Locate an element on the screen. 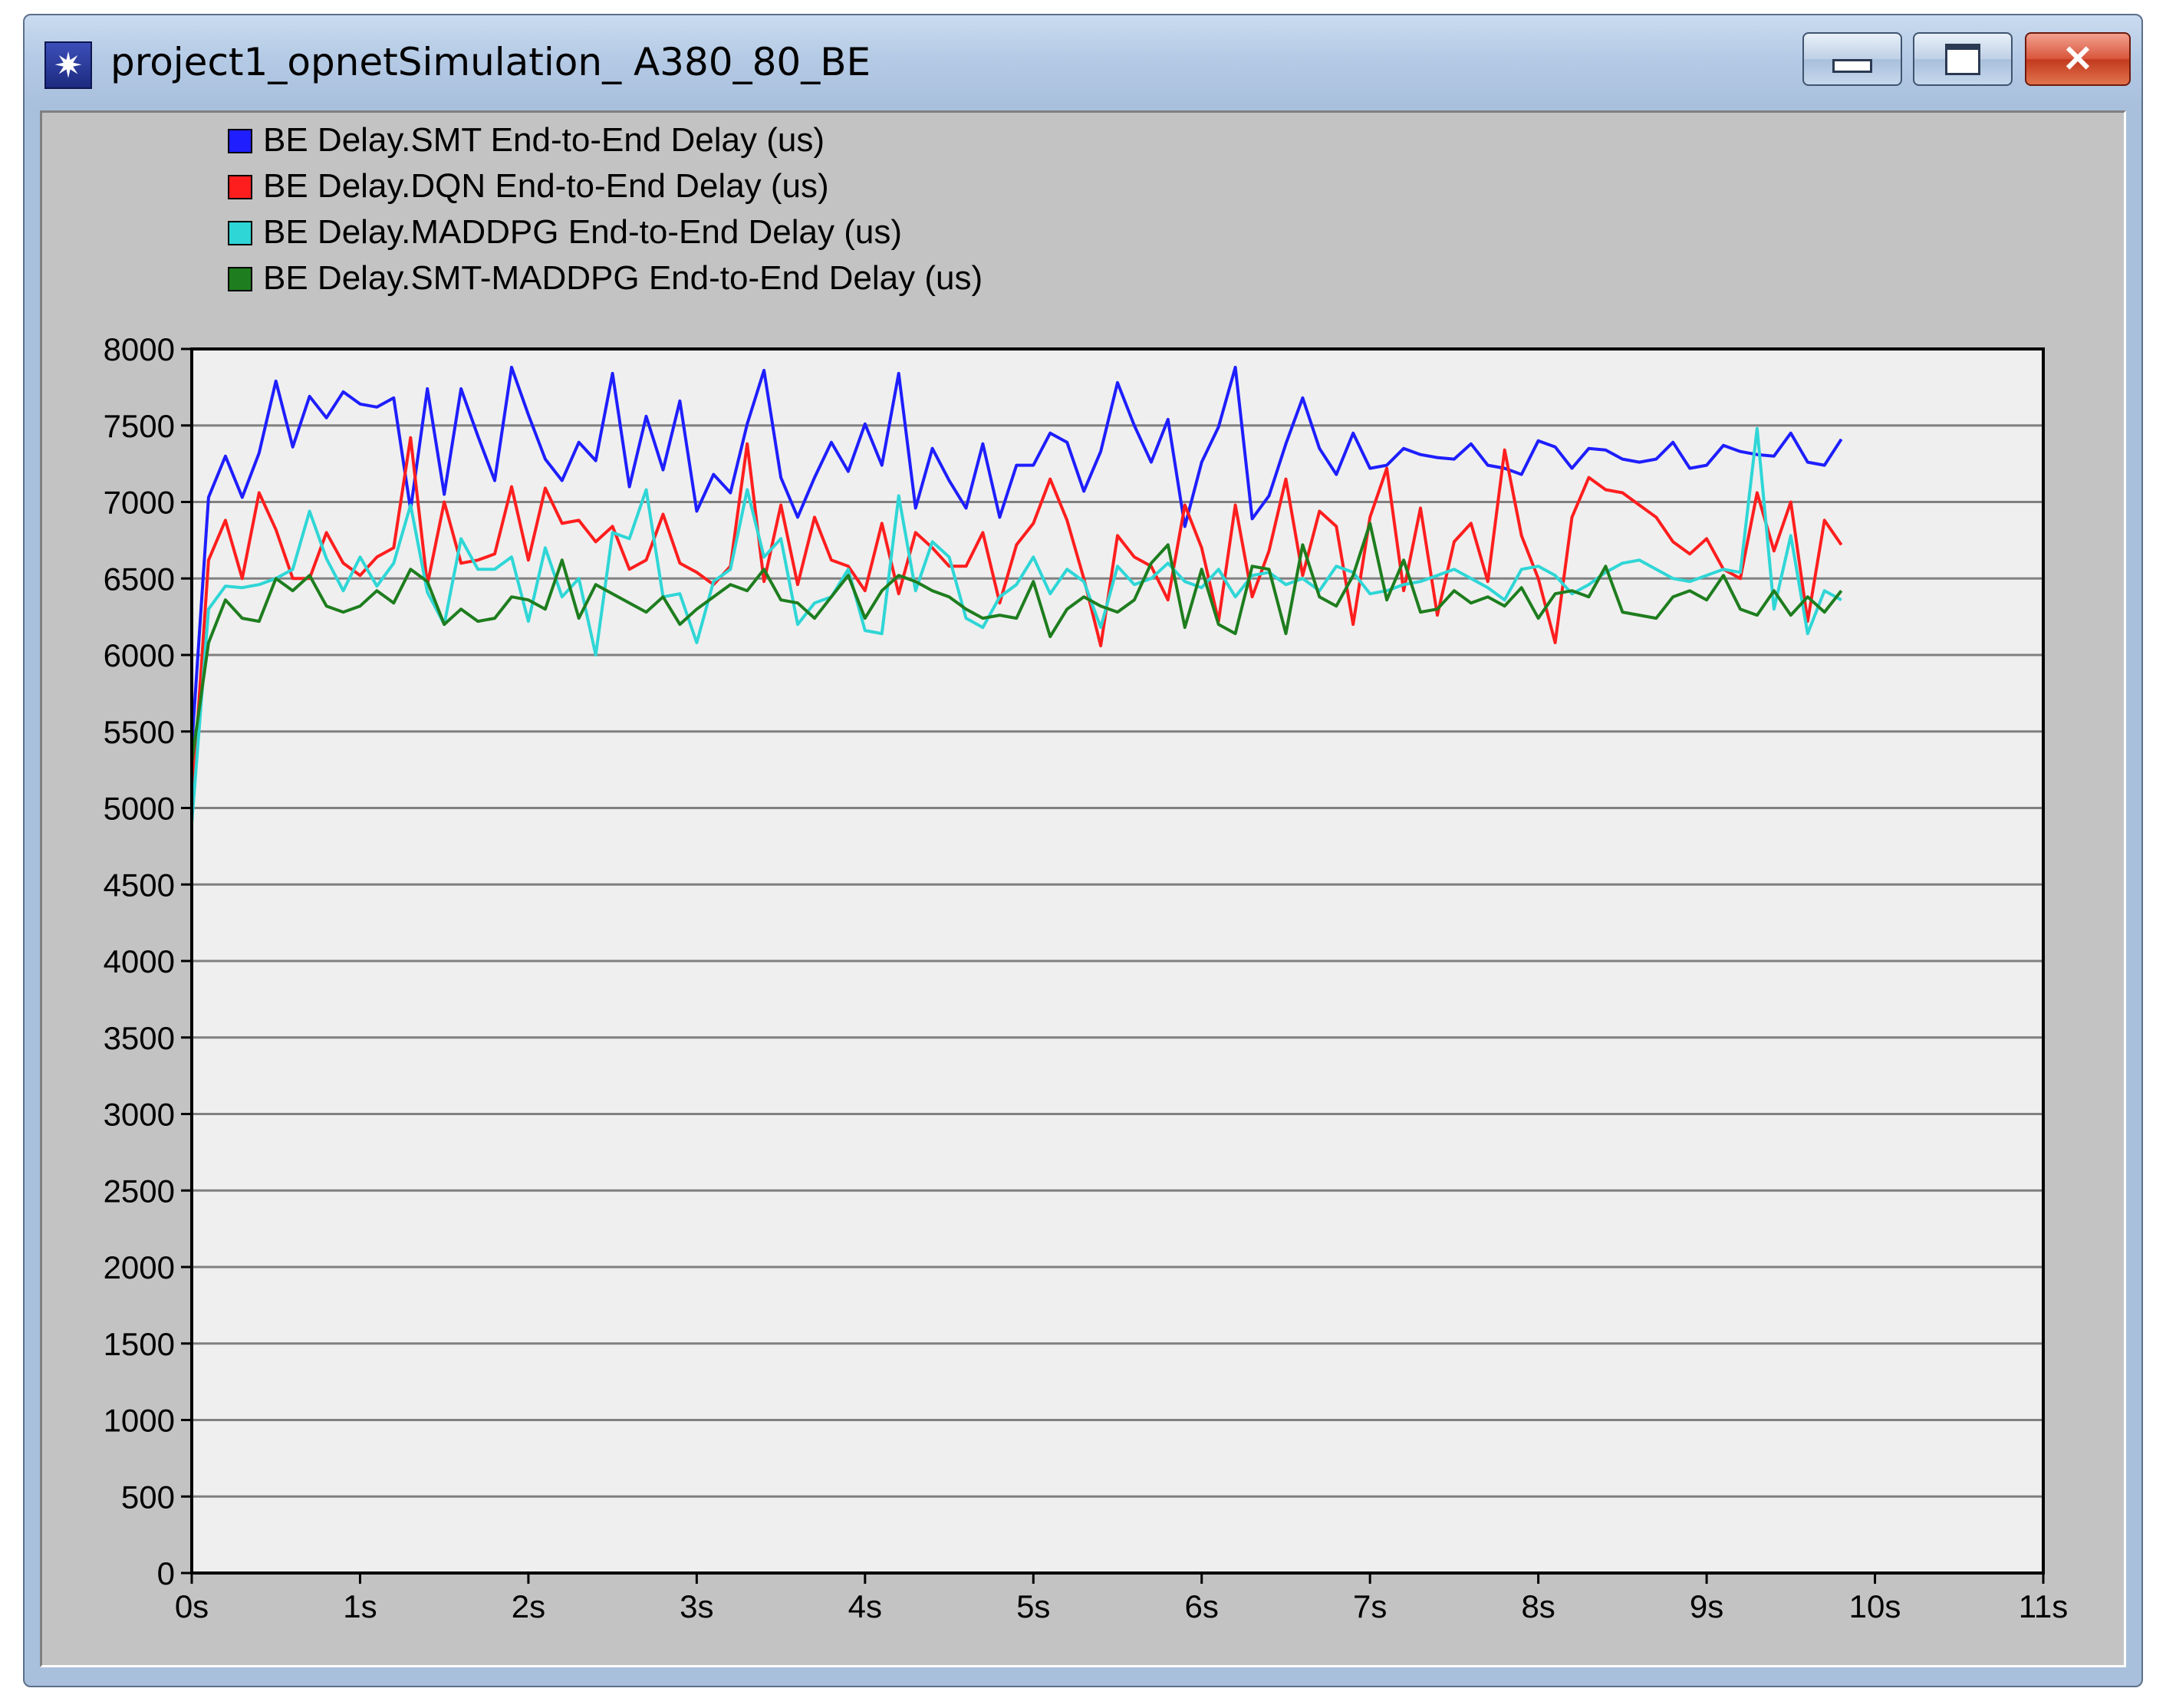 The width and height of the screenshot is (2166, 1708). y-tick-label: 5000 is located at coordinates (139, 809).